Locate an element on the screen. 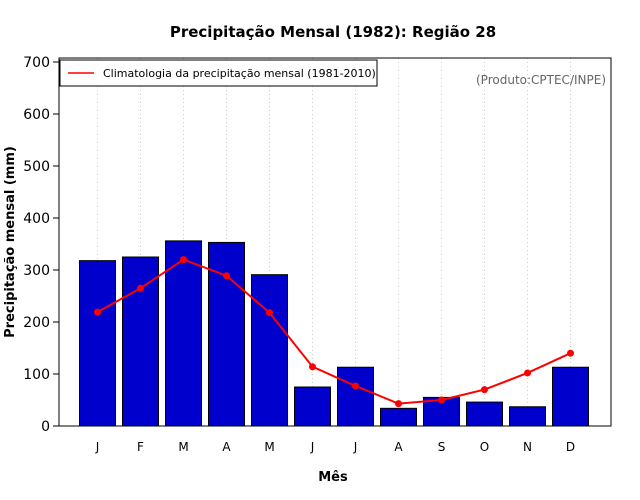 This screenshot has height=500, width=640. y-tick-label: 600 is located at coordinates (36, 115).